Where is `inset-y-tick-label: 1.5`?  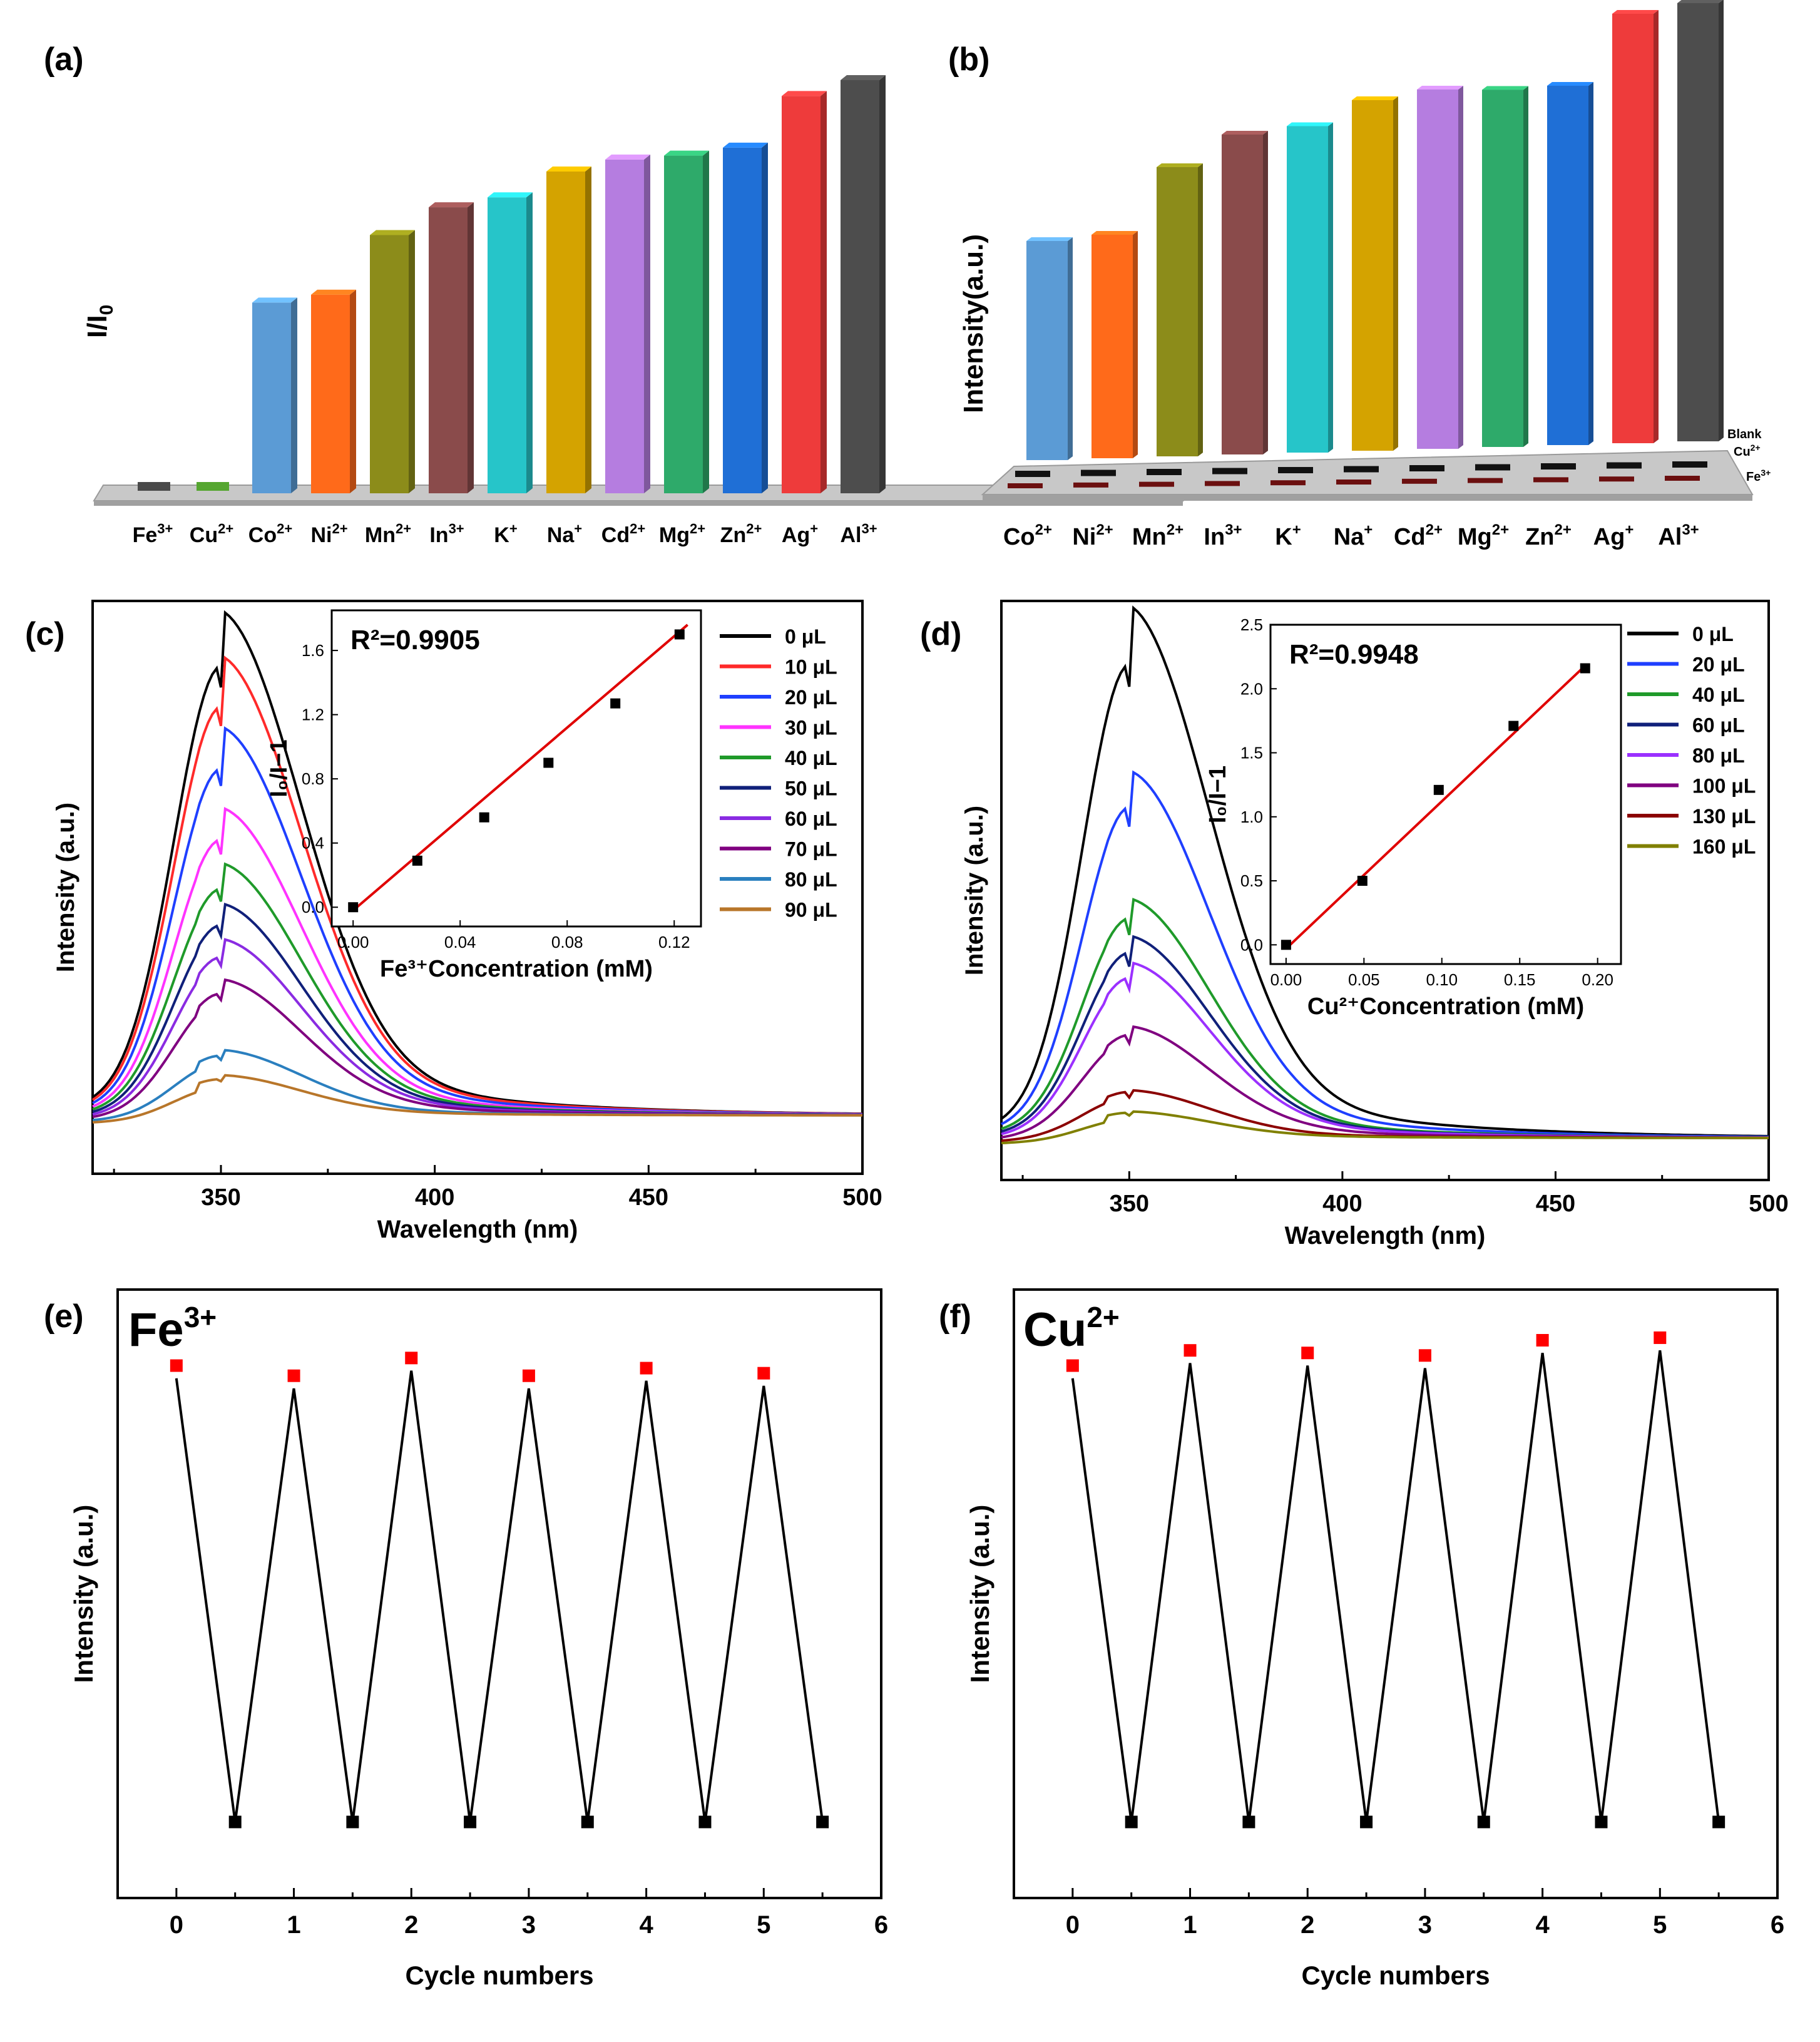 inset-y-tick-label: 1.5 is located at coordinates (1251, 753).